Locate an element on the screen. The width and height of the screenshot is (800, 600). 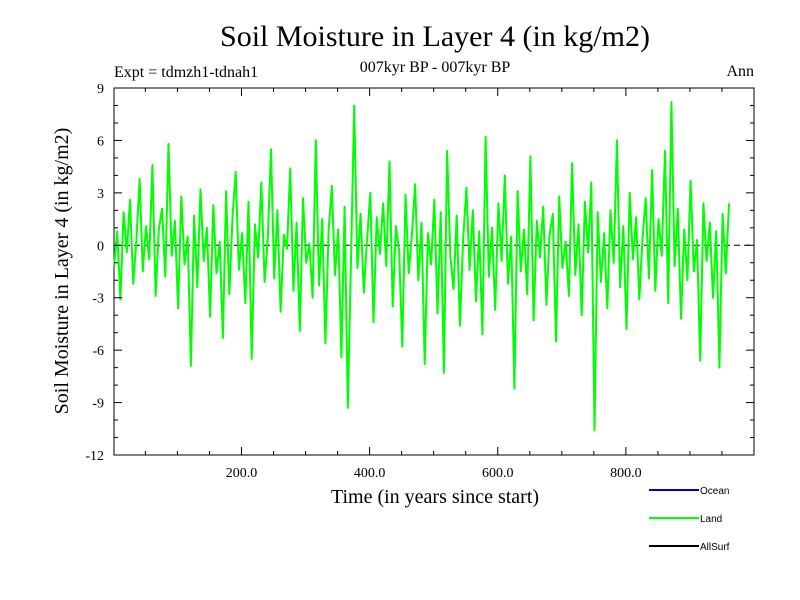
season-label: Ann is located at coordinates (740, 71).